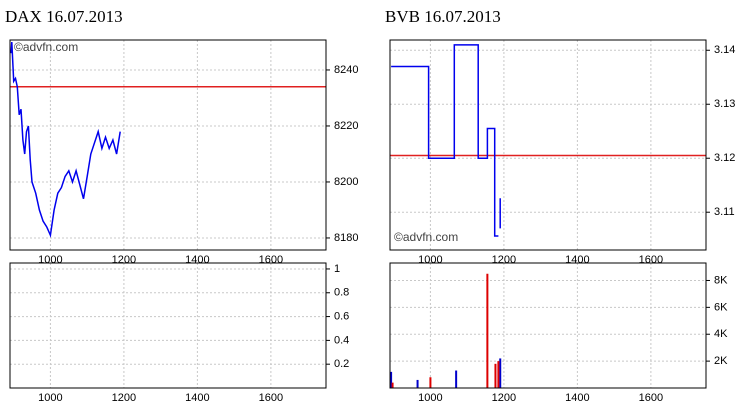 The width and height of the screenshot is (740, 411). What do you see at coordinates (721, 334) in the screenshot?
I see `y-tick-label: 4K` at bounding box center [721, 334].